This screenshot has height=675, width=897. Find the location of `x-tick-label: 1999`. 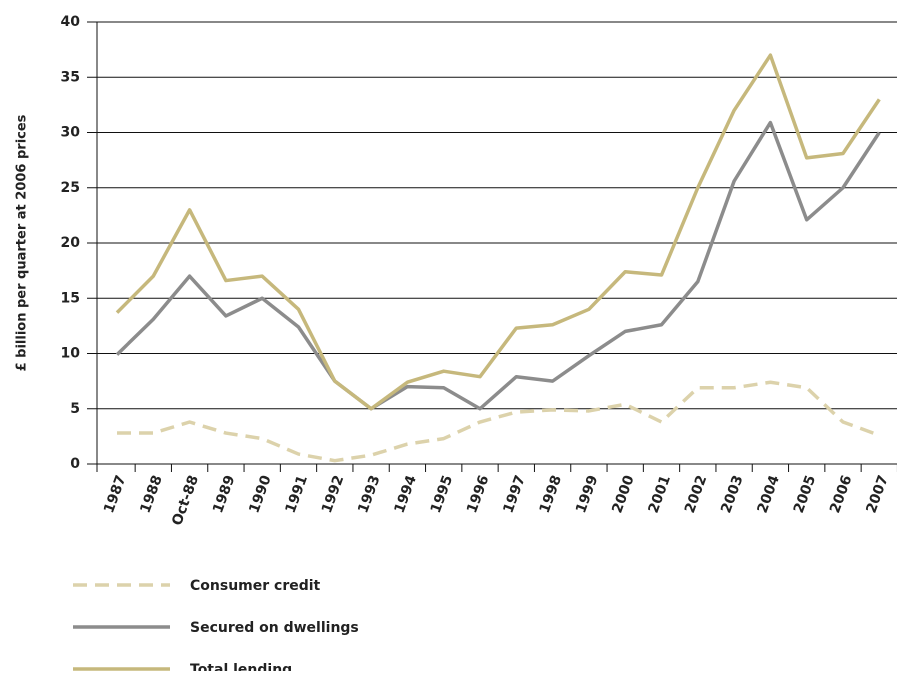

x-tick-label: 1999 is located at coordinates (587, 494).